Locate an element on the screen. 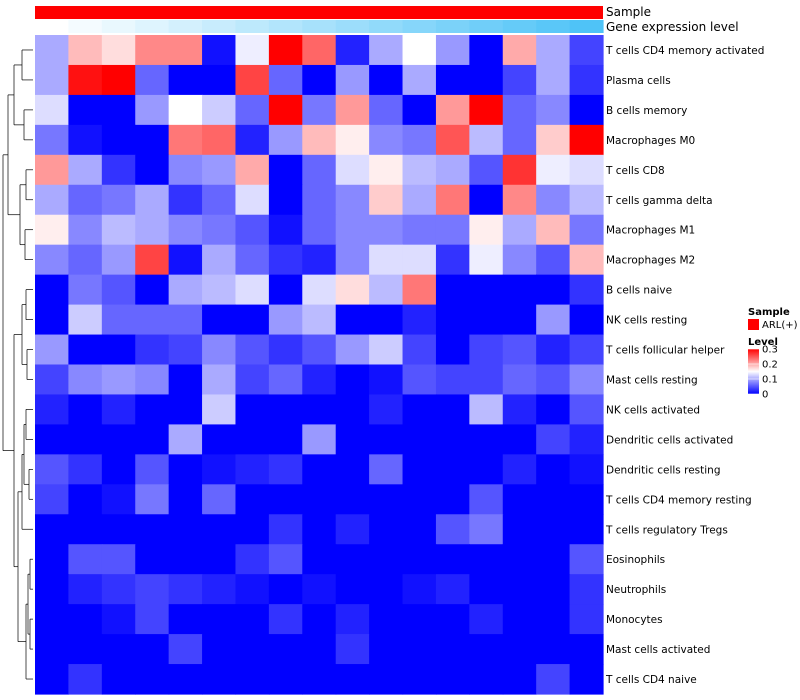 The width and height of the screenshot is (800, 700). level-tick-label: 0.1 is located at coordinates (770, 380).